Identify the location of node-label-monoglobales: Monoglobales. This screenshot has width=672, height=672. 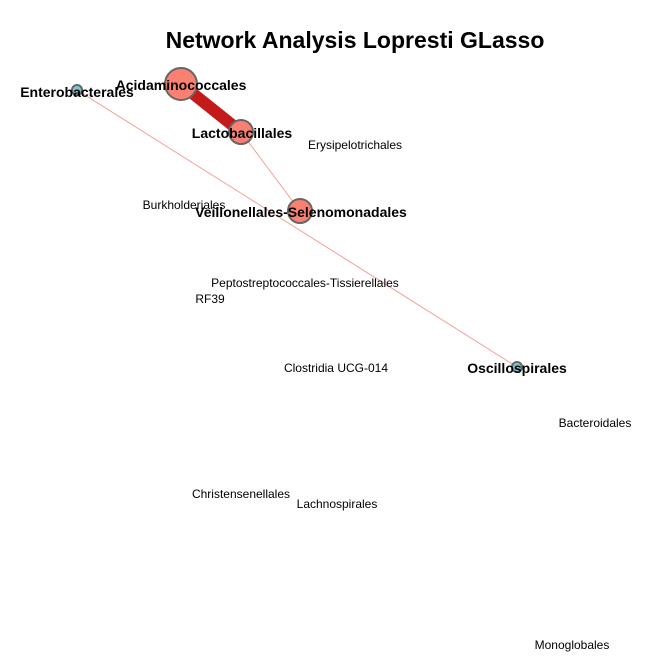
(572, 645).